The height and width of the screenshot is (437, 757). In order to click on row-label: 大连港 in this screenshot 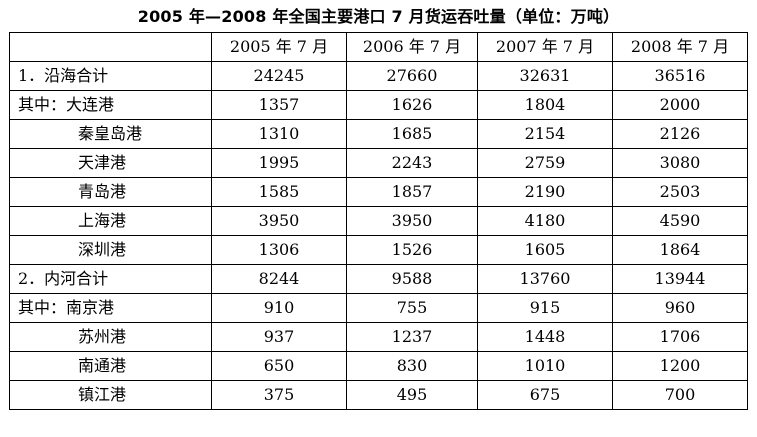, I will do `click(90, 104)`.